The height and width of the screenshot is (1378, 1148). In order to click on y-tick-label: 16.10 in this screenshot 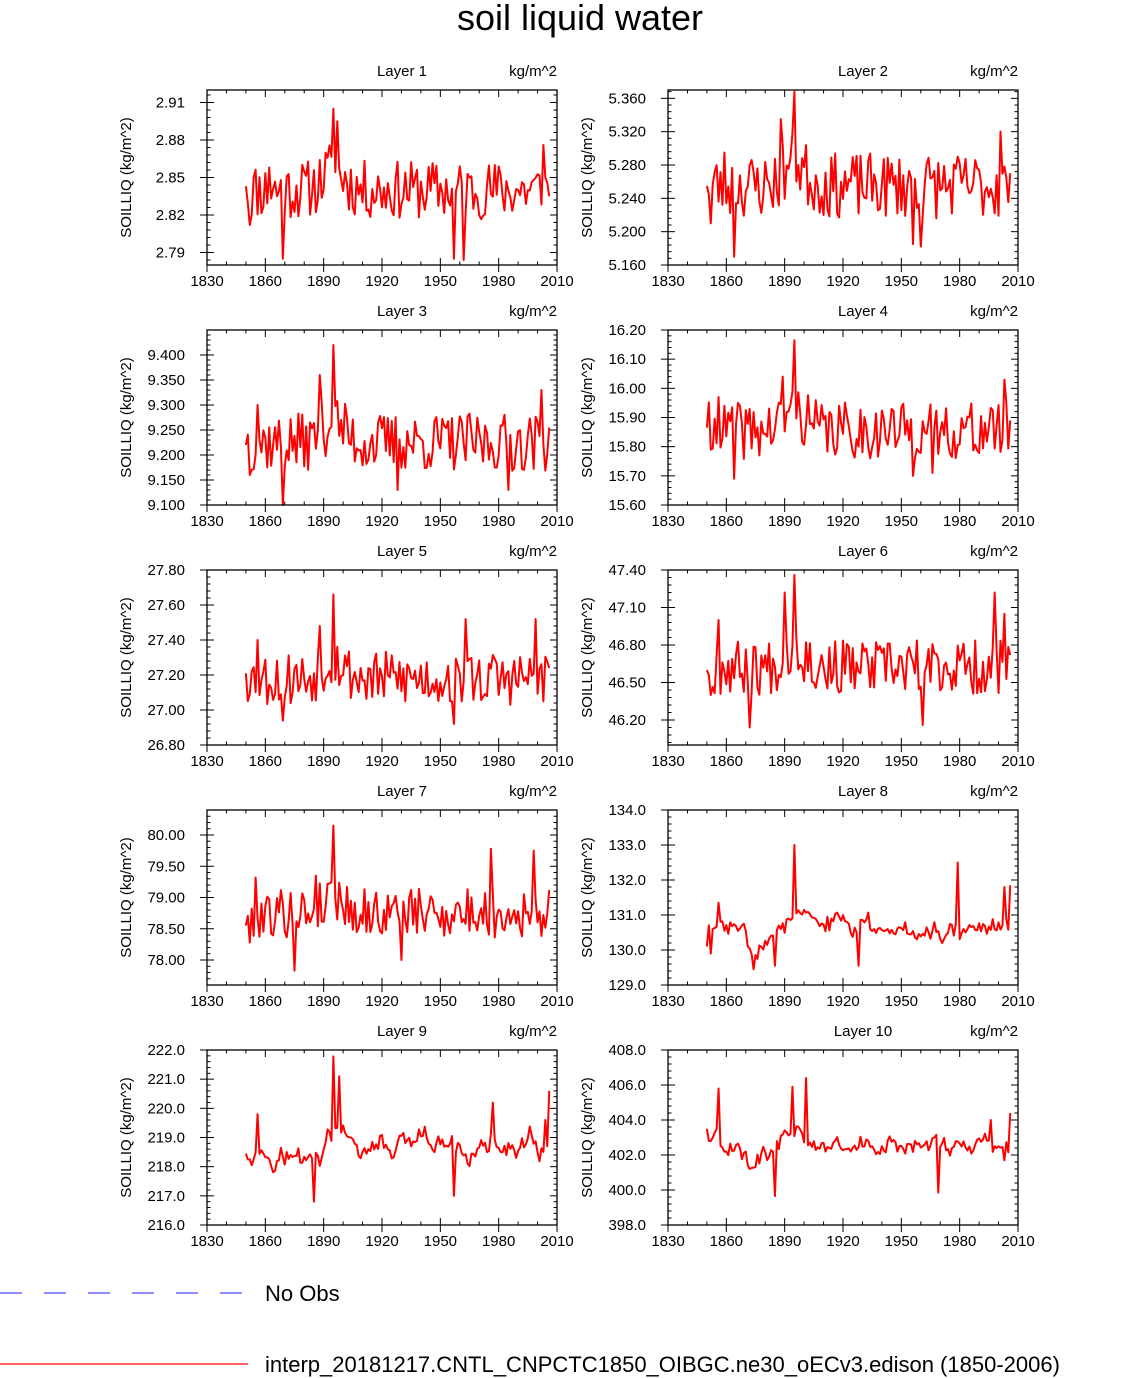, I will do `click(627, 359)`.